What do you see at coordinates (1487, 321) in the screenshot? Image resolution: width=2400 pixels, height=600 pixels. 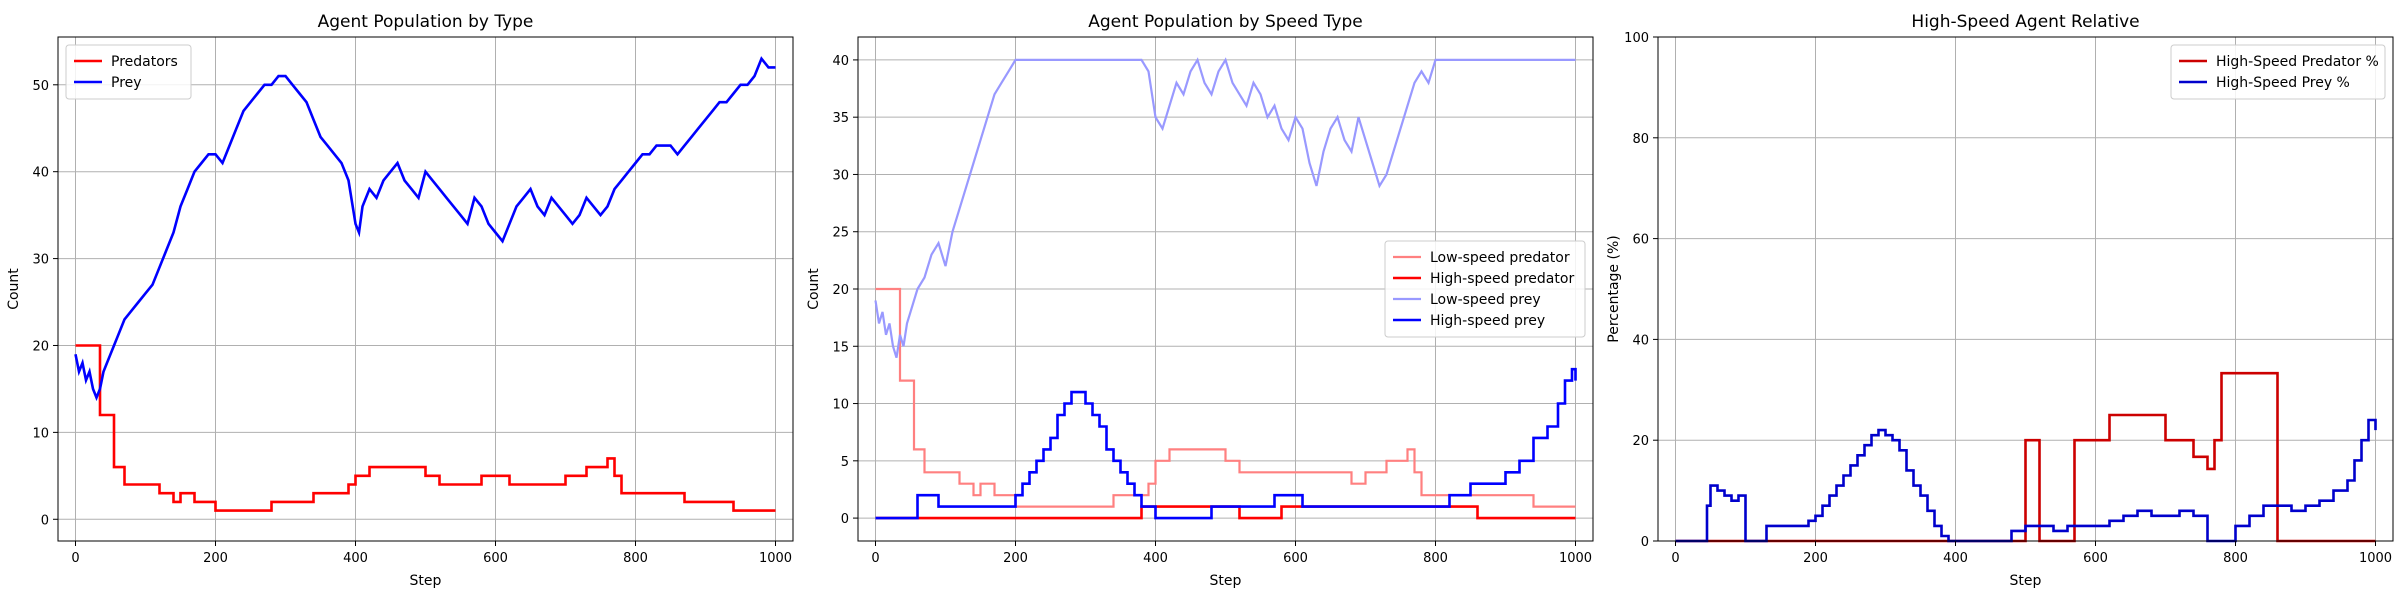 I see `legend-label: High-speed prey` at bounding box center [1487, 321].